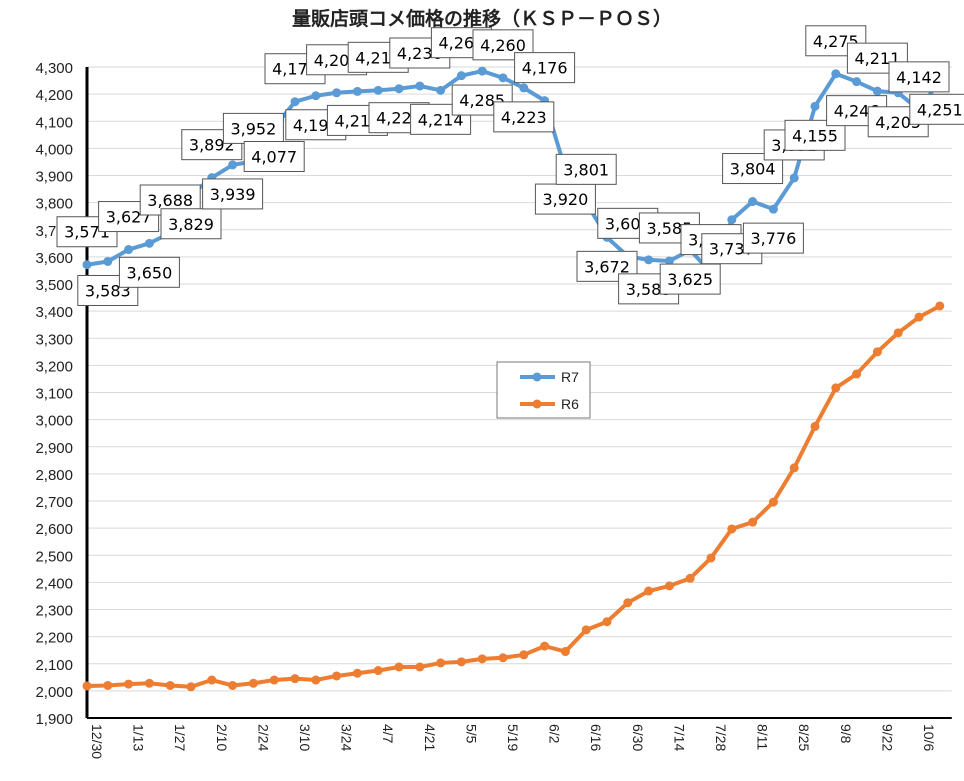 Image resolution: width=964 pixels, height=781 pixels. I want to click on chart-title: 量販店頭コメ価格の推移（ＫＳＰ－ＰＯＳ）, so click(481, 19).